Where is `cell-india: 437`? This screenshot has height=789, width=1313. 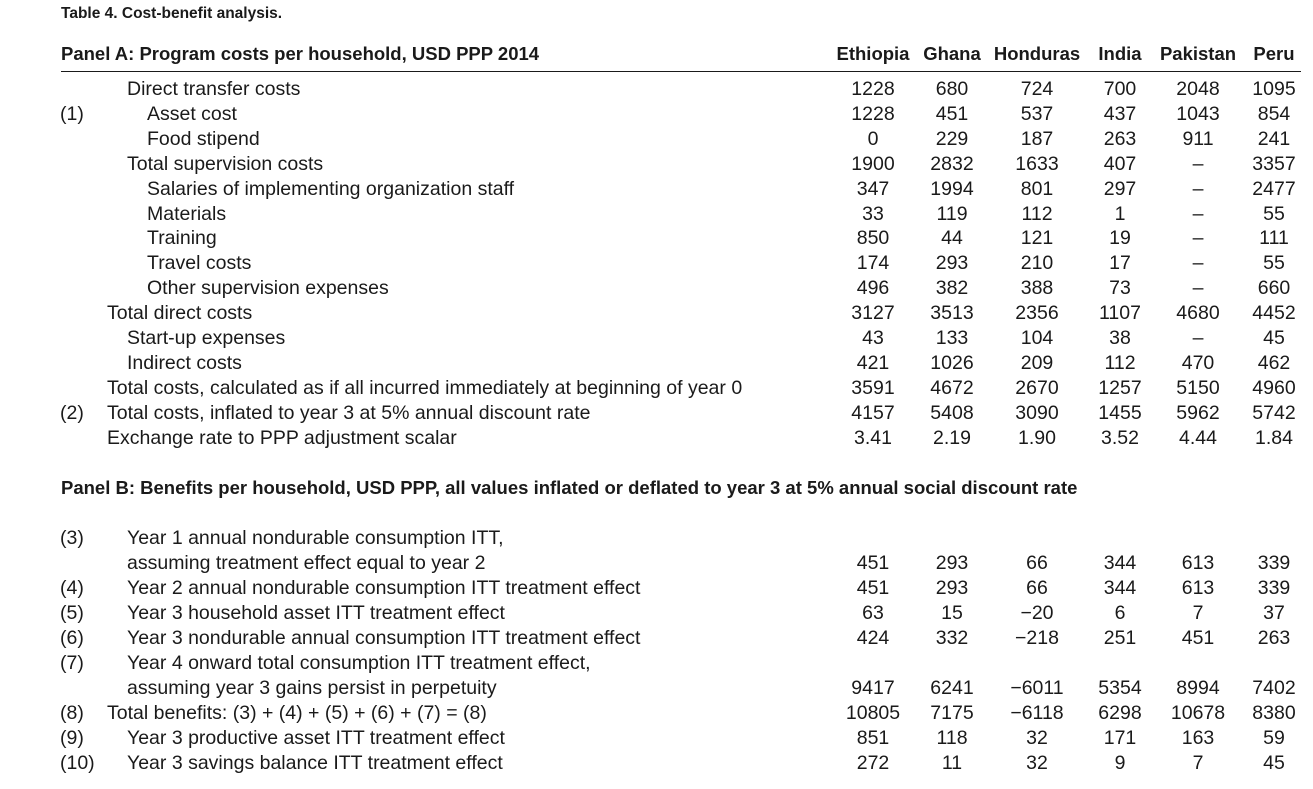
cell-india: 437 is located at coordinates (1120, 114).